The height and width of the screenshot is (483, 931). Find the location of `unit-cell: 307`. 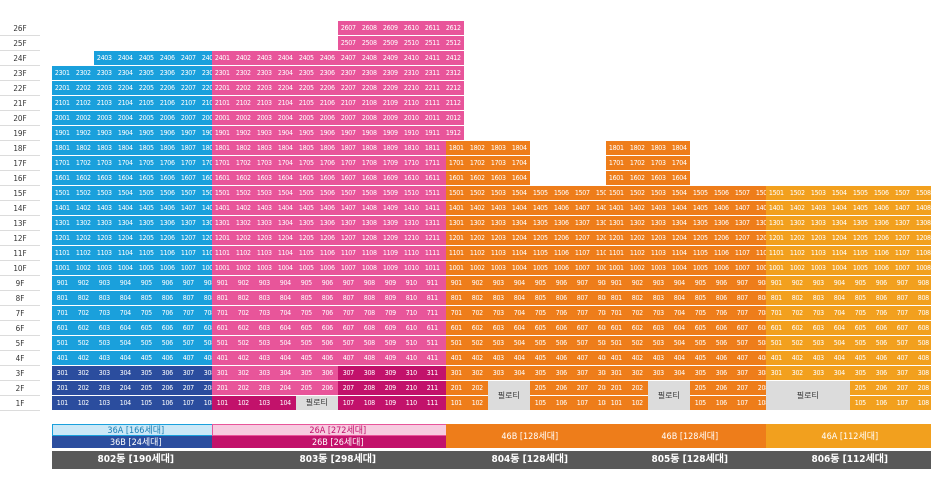

unit-cell: 307 is located at coordinates (902, 373).